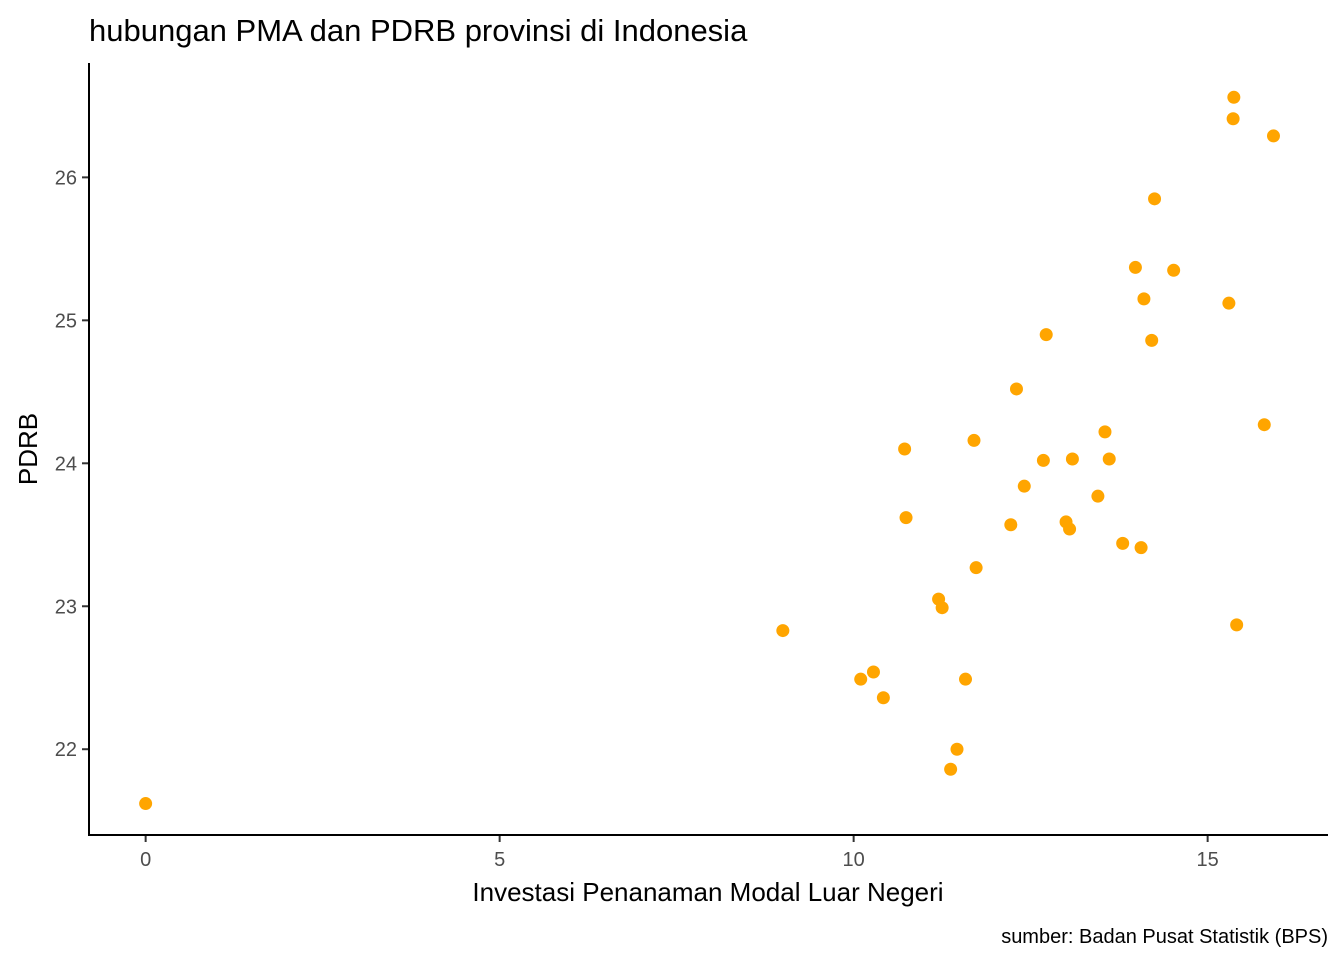  What do you see at coordinates (145, 860) in the screenshot?
I see `x-tick-label: 0` at bounding box center [145, 860].